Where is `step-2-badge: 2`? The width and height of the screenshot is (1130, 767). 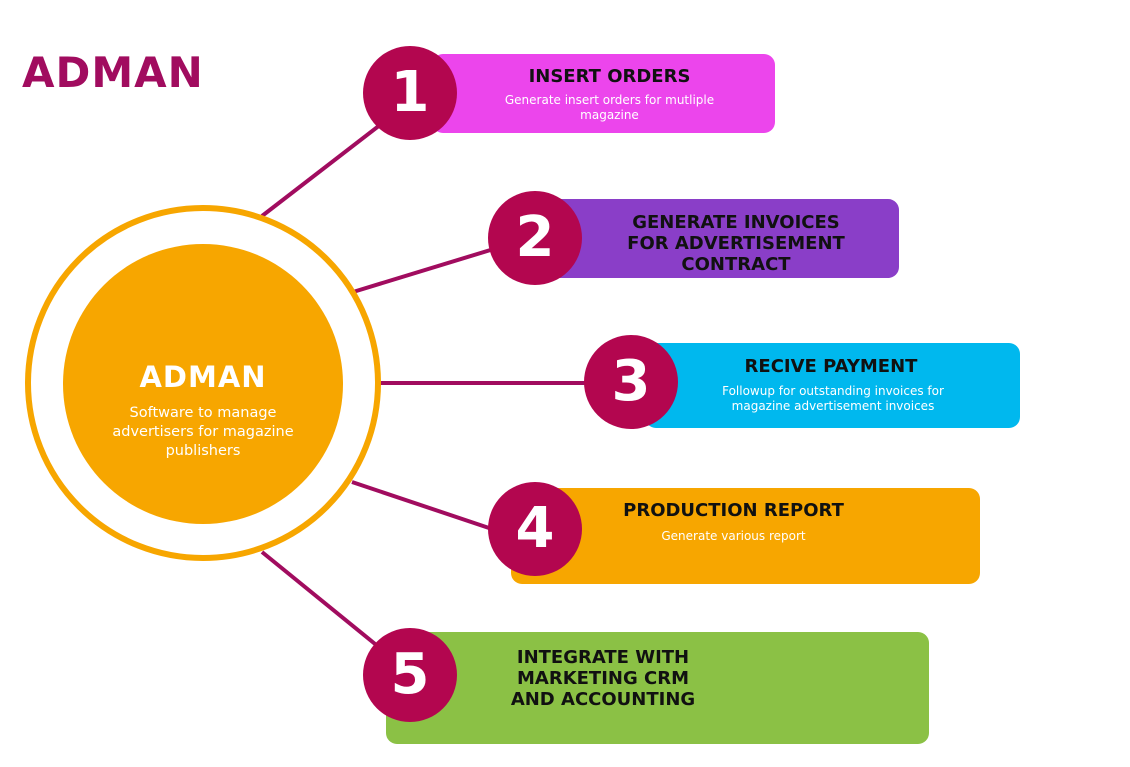
step-2-badge: 2 is located at coordinates (535, 238).